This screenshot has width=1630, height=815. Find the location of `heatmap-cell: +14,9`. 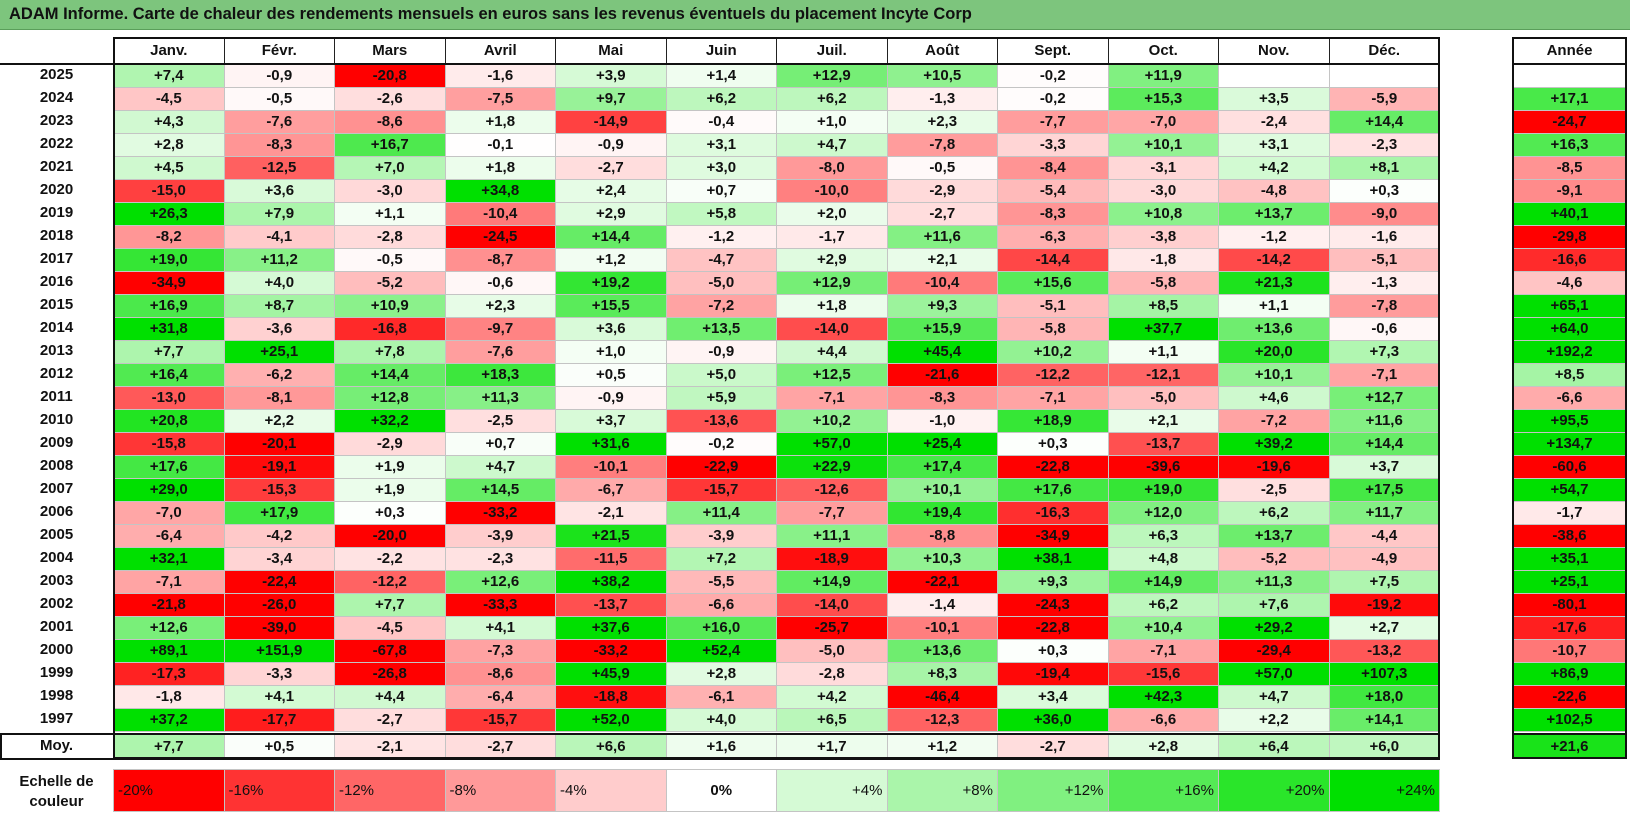

heatmap-cell: +14,9 is located at coordinates (1163, 582).